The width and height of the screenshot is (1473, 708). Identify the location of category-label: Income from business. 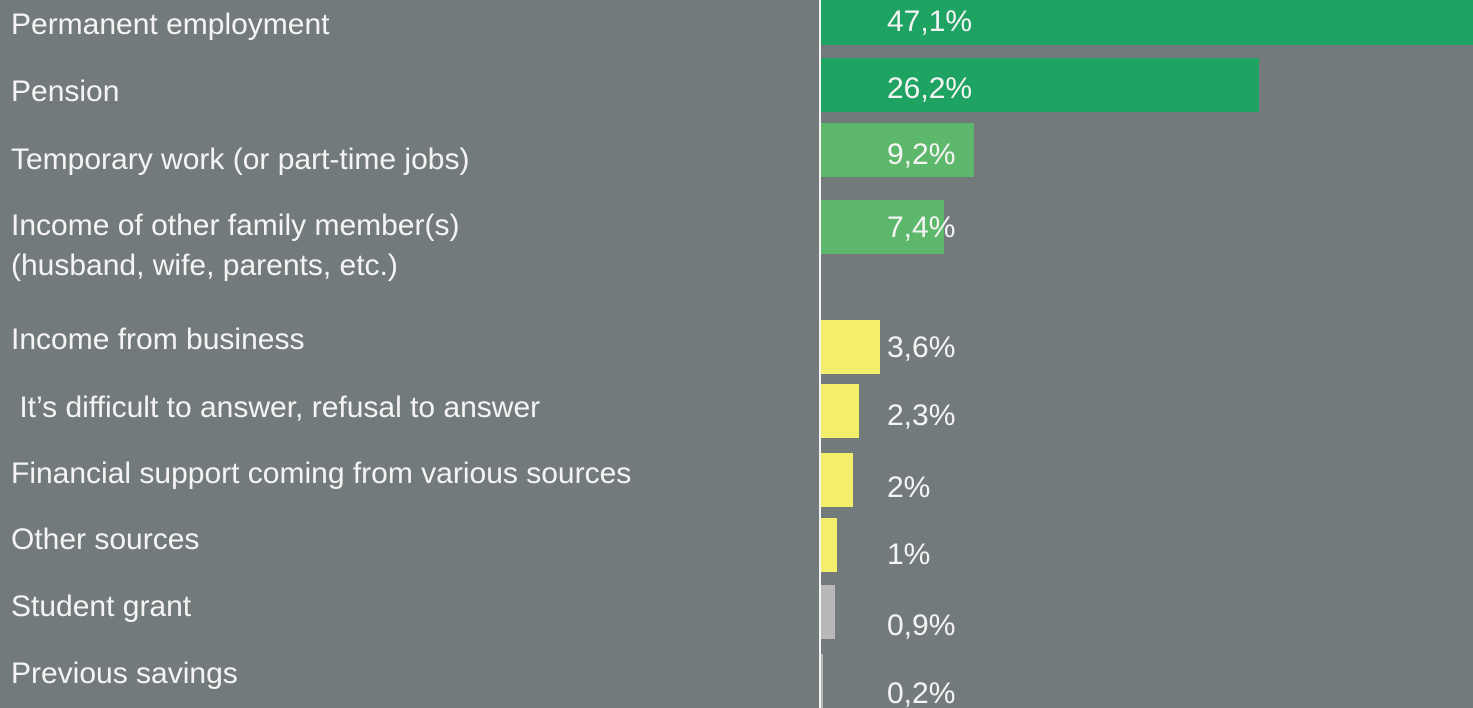
(158, 339).